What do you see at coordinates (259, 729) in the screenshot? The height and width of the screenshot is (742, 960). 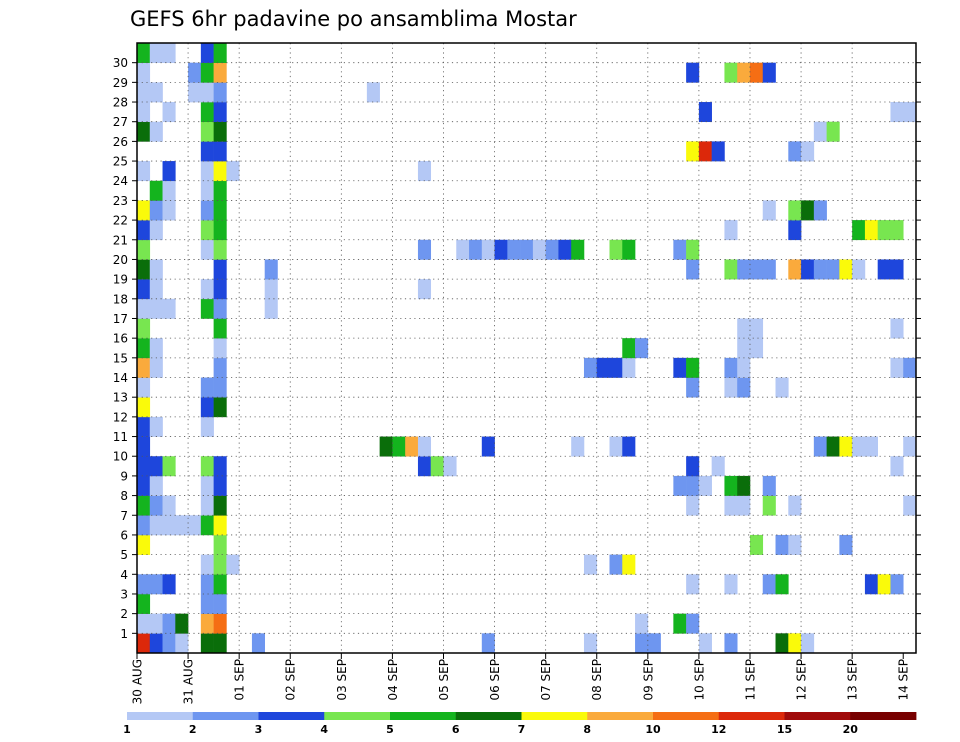 I see `legend-label: 3` at bounding box center [259, 729].